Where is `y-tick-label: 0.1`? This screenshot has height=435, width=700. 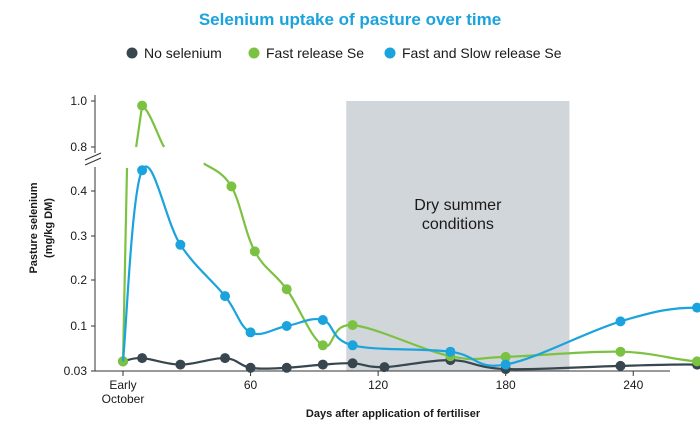
y-tick-label: 0.1 is located at coordinates (78, 326).